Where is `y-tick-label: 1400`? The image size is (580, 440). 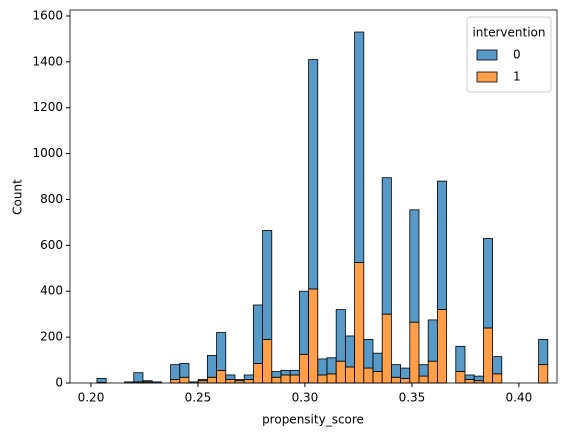 y-tick-label: 1400 is located at coordinates (47, 61).